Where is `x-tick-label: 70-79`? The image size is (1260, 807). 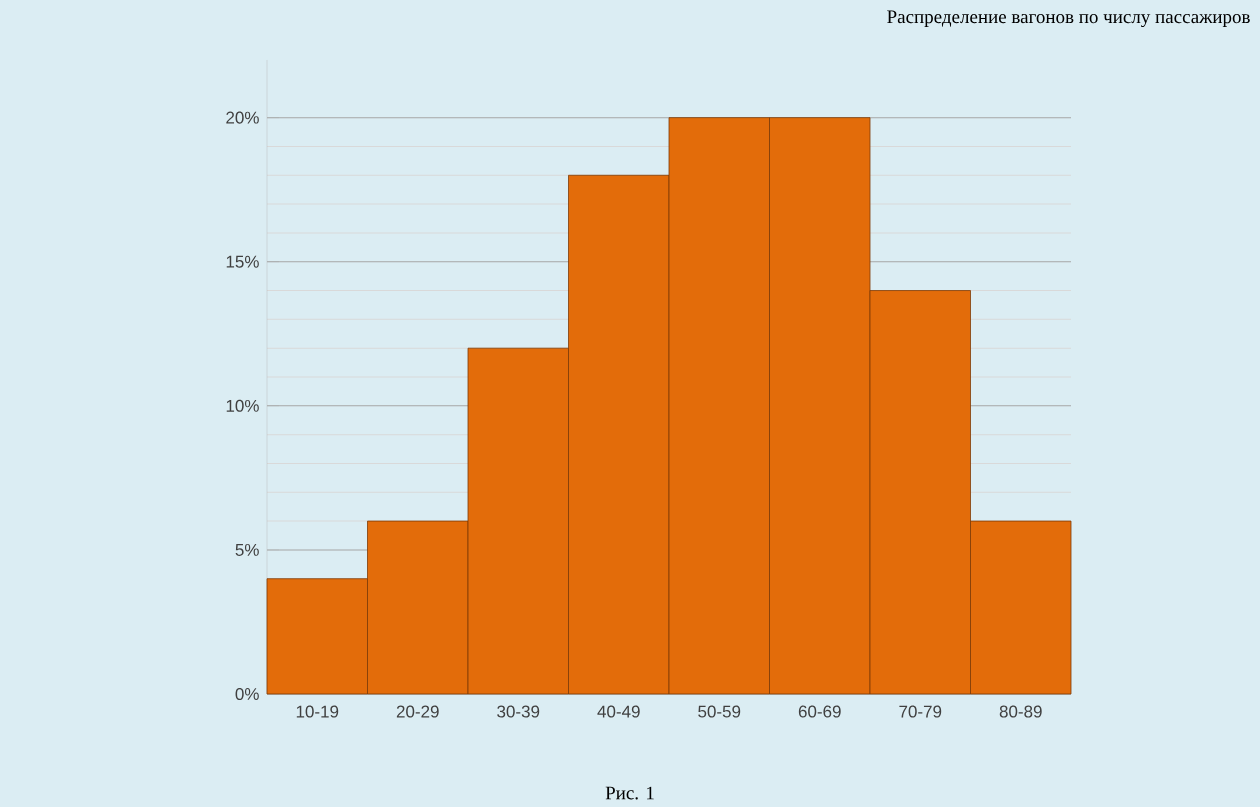
x-tick-label: 70-79 is located at coordinates (920, 711).